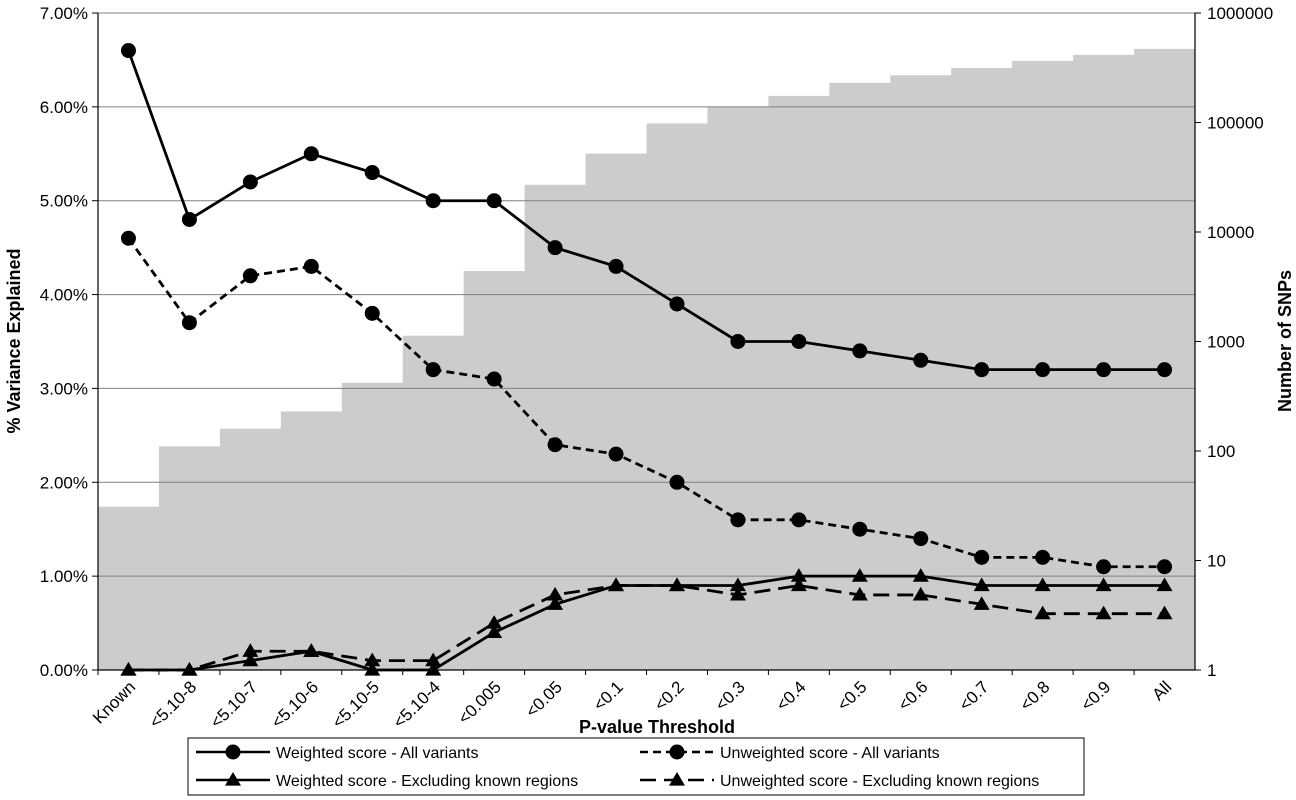  I want to click on y2-tick-label: 100000, so click(1235, 123).